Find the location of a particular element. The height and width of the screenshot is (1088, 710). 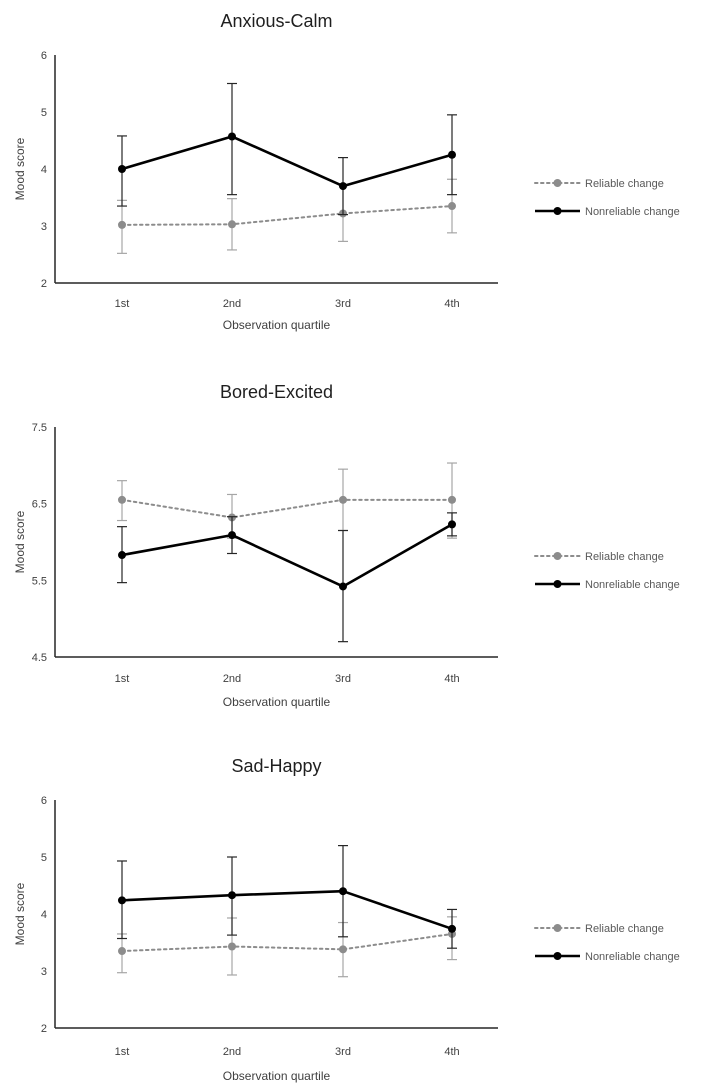

chart-title: Anxious-Calm is located at coordinates (276, 21).